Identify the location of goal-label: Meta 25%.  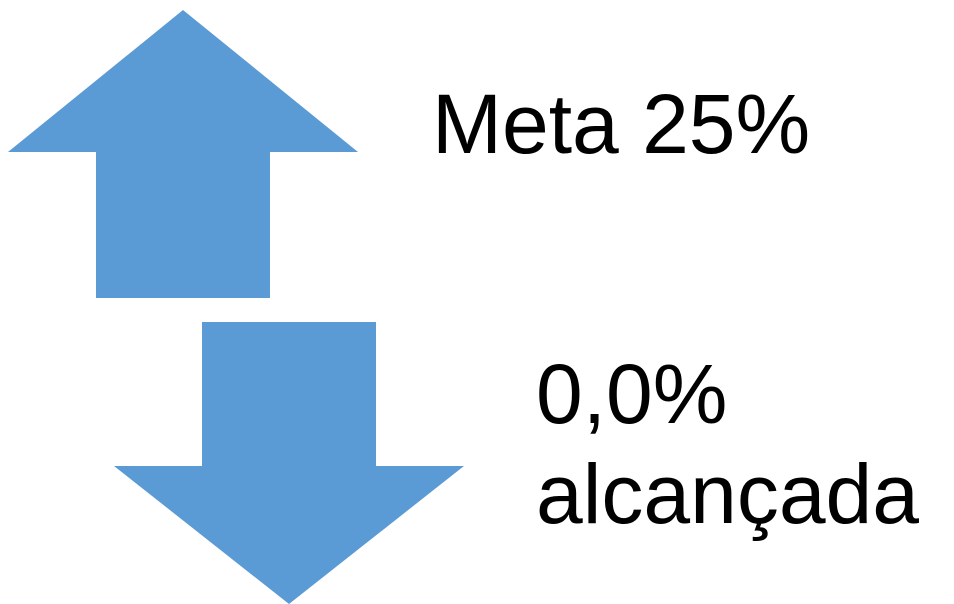
(621, 124).